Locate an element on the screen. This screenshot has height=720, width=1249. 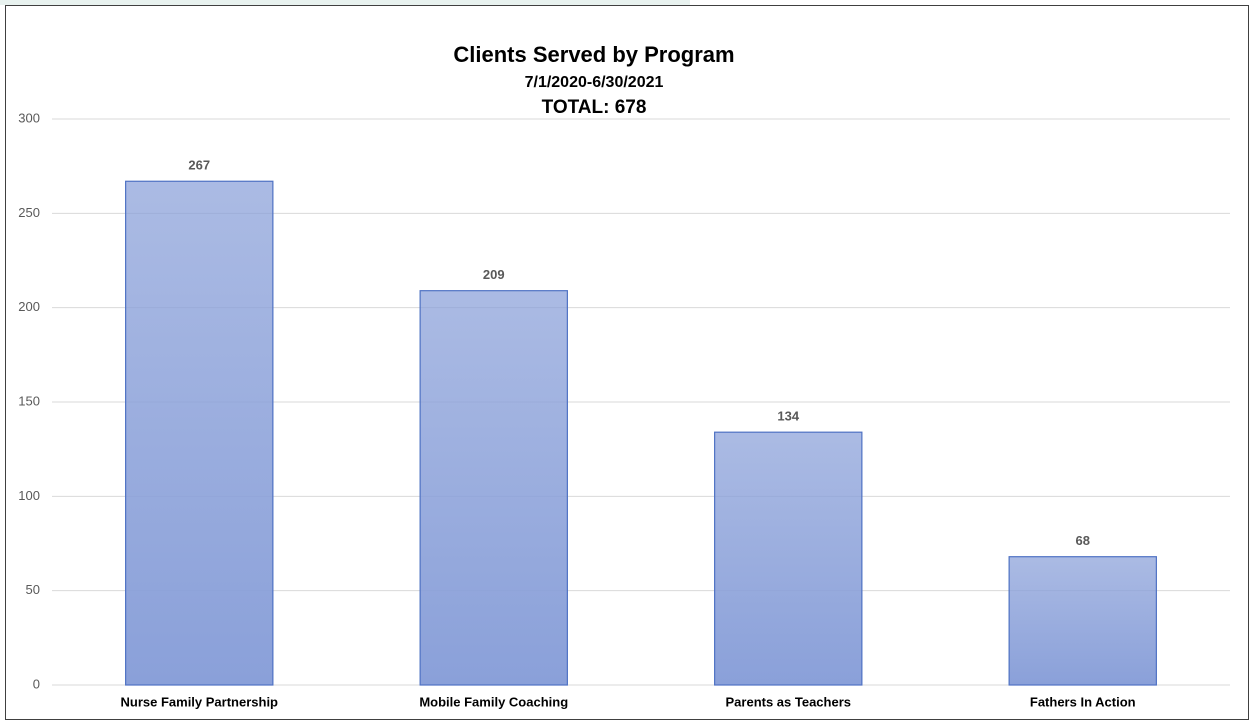
data-label: 267 is located at coordinates (199, 165).